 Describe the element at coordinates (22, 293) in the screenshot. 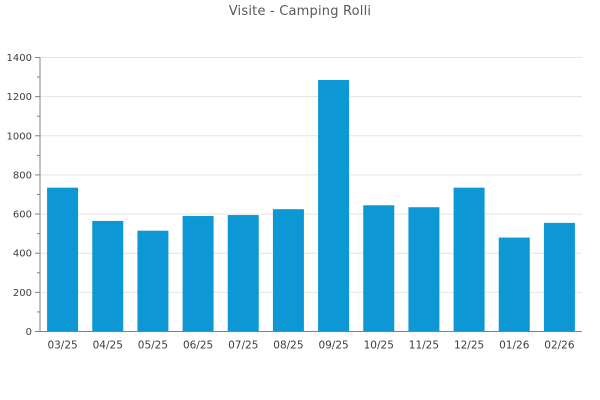

I see `y-tick-label: 200` at that location.